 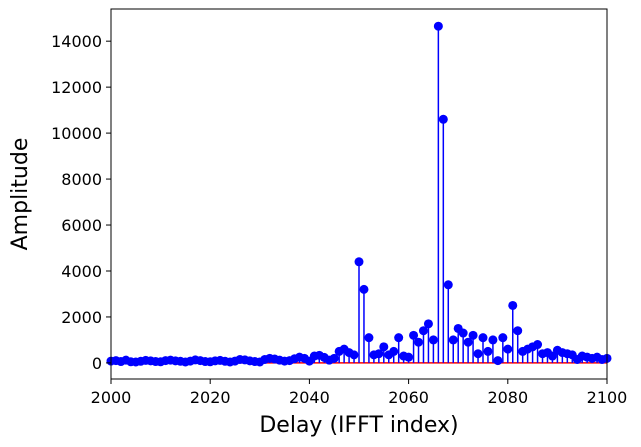 What do you see at coordinates (607, 397) in the screenshot?
I see `x-tick-label: 2100` at bounding box center [607, 397].